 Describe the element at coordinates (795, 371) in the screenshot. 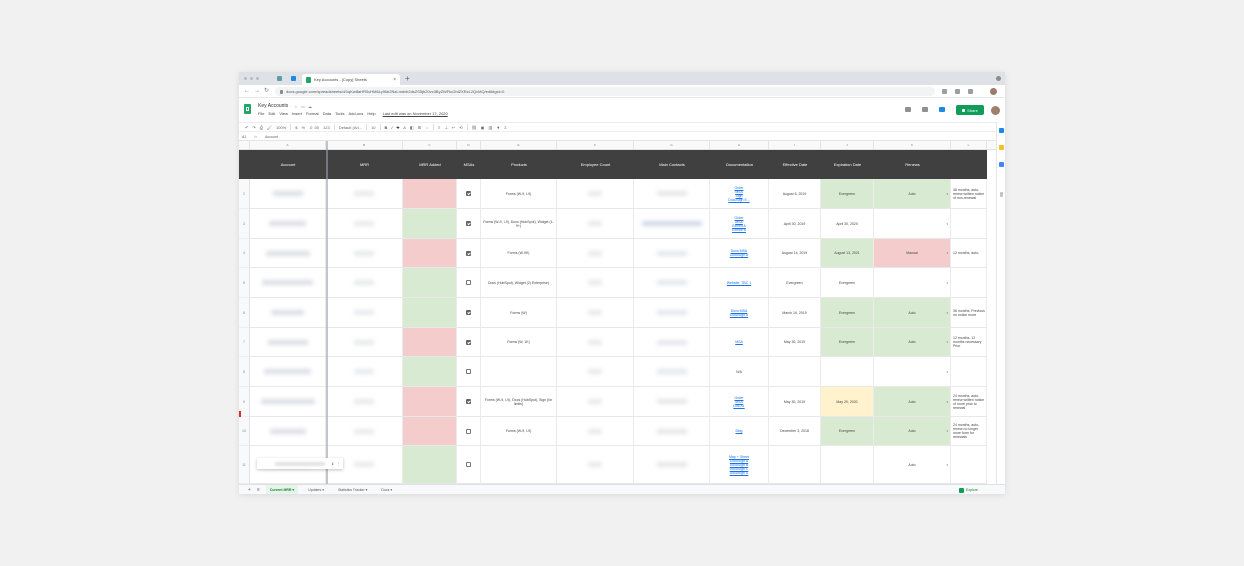

I see `effective-date-cell` at that location.